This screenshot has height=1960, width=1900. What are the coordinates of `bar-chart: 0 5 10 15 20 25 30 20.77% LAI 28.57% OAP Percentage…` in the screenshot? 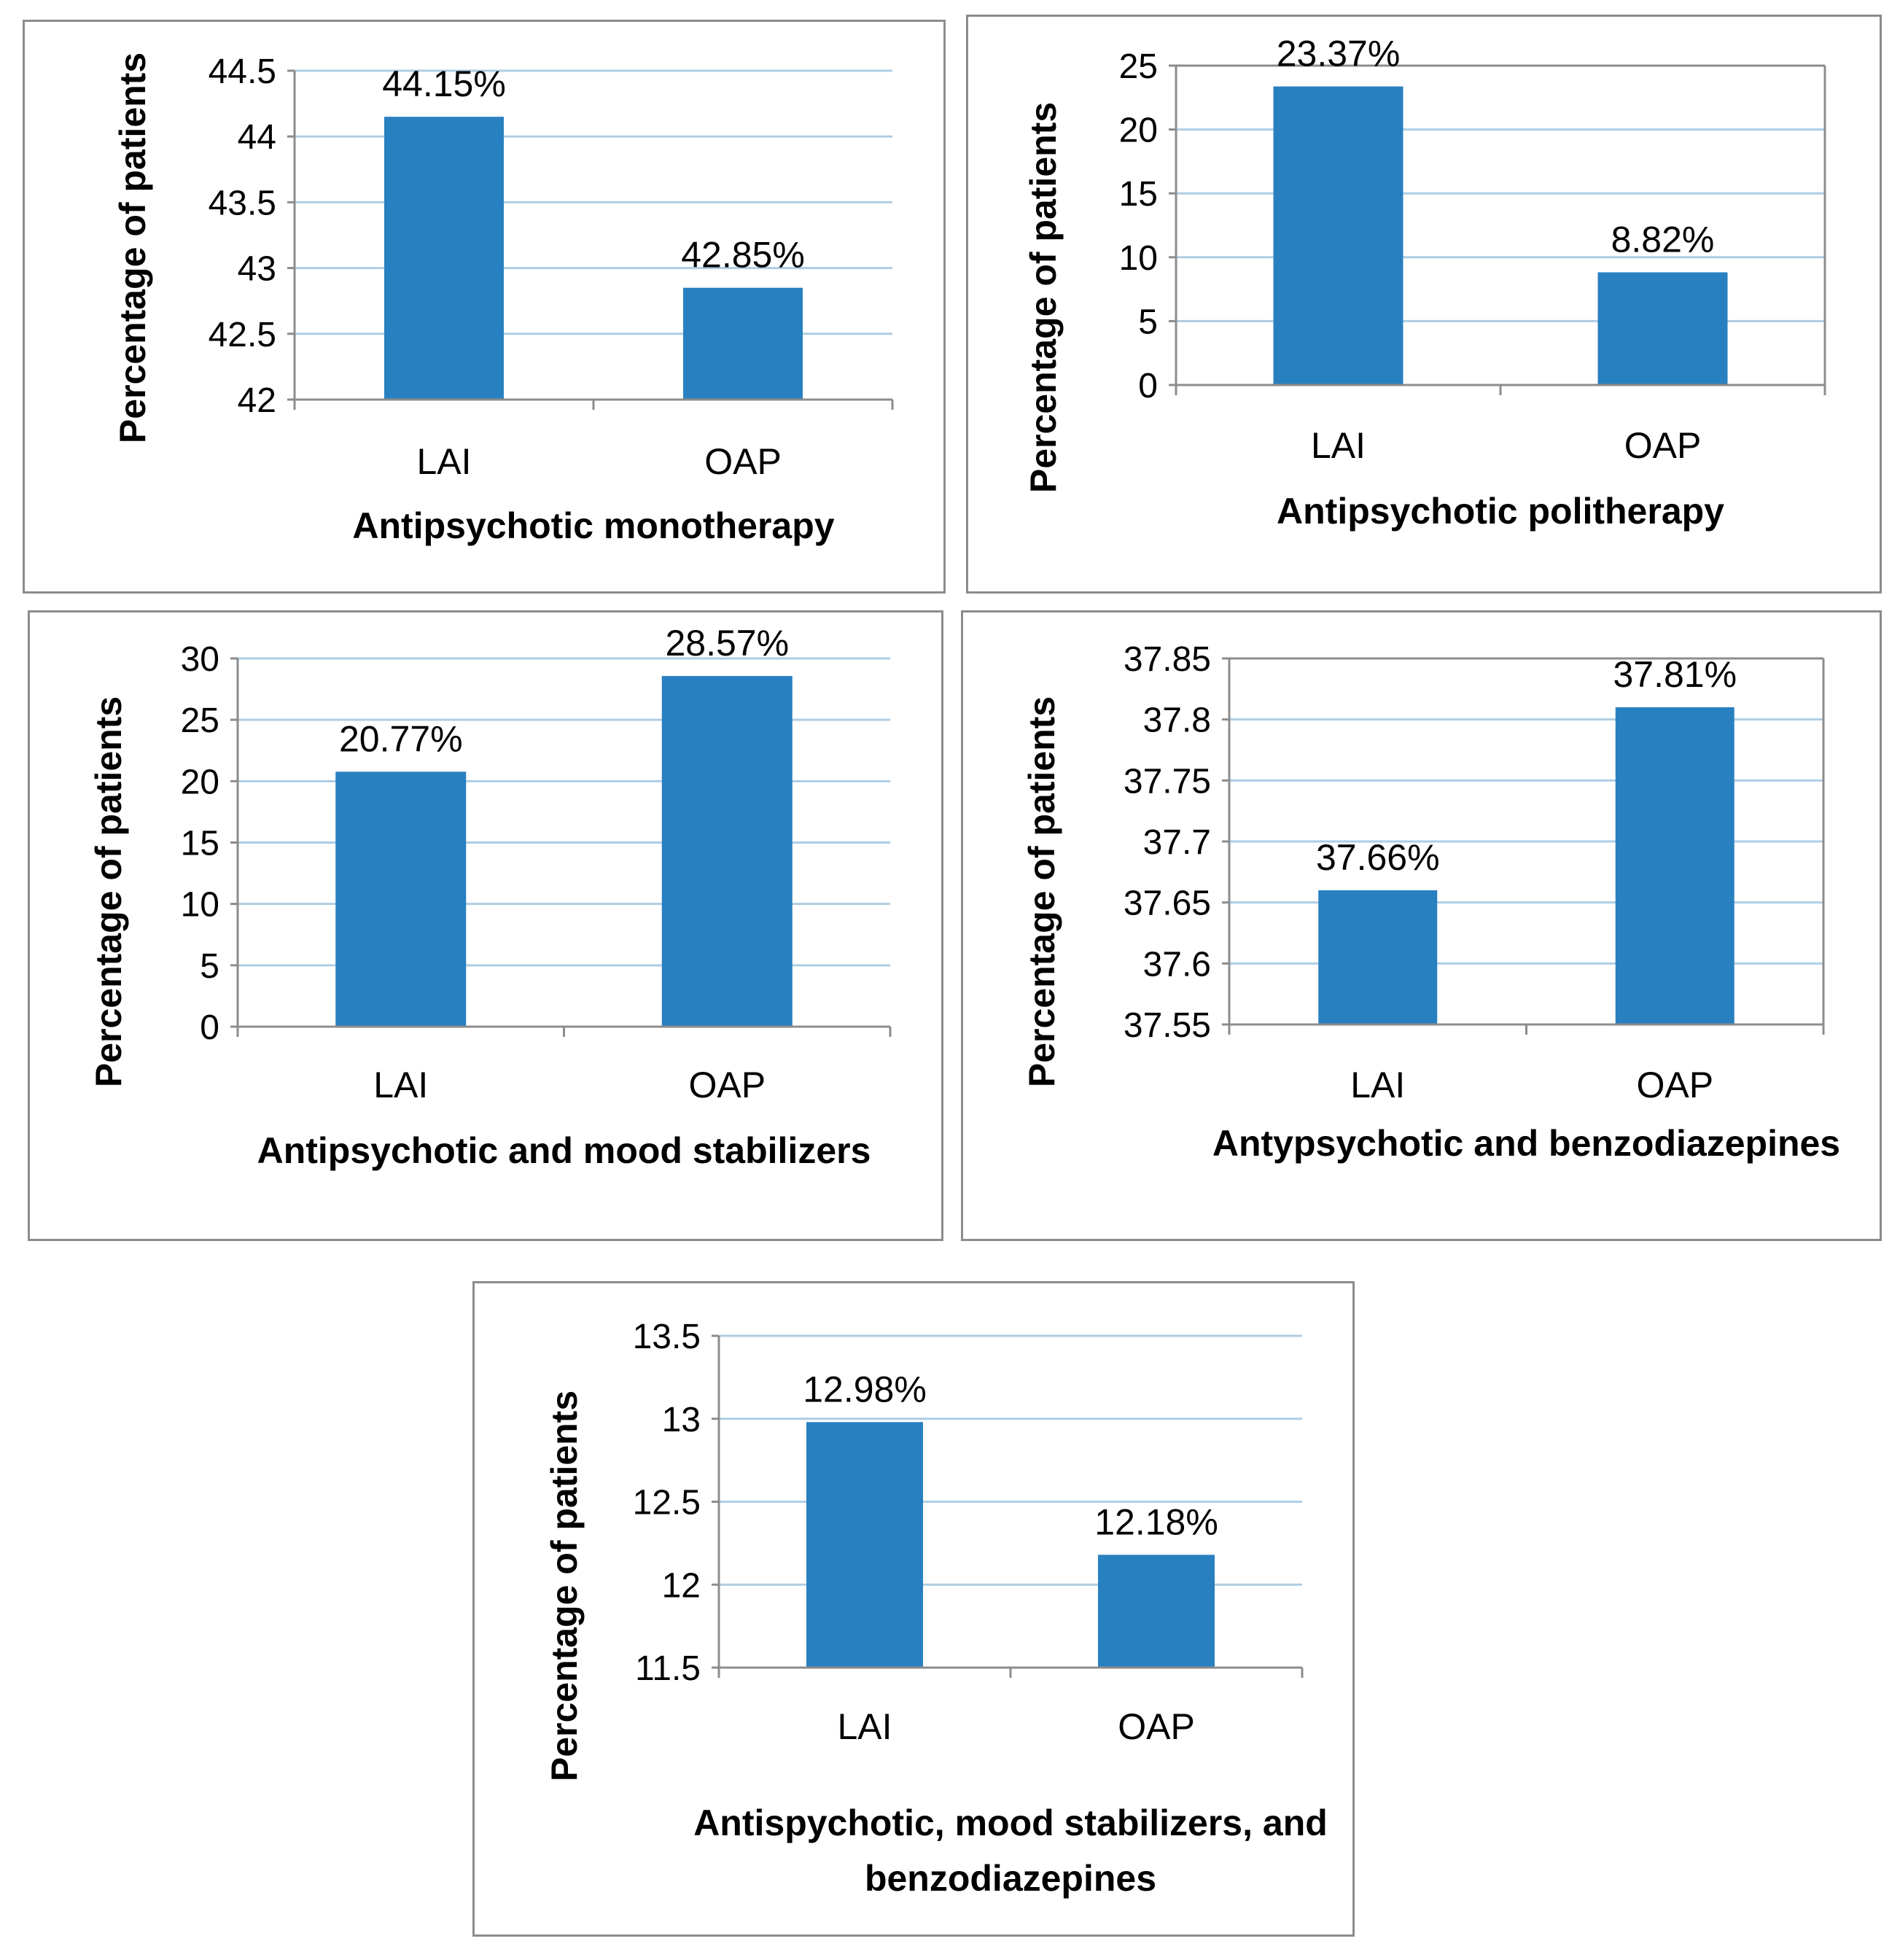 It's located at (490, 897).